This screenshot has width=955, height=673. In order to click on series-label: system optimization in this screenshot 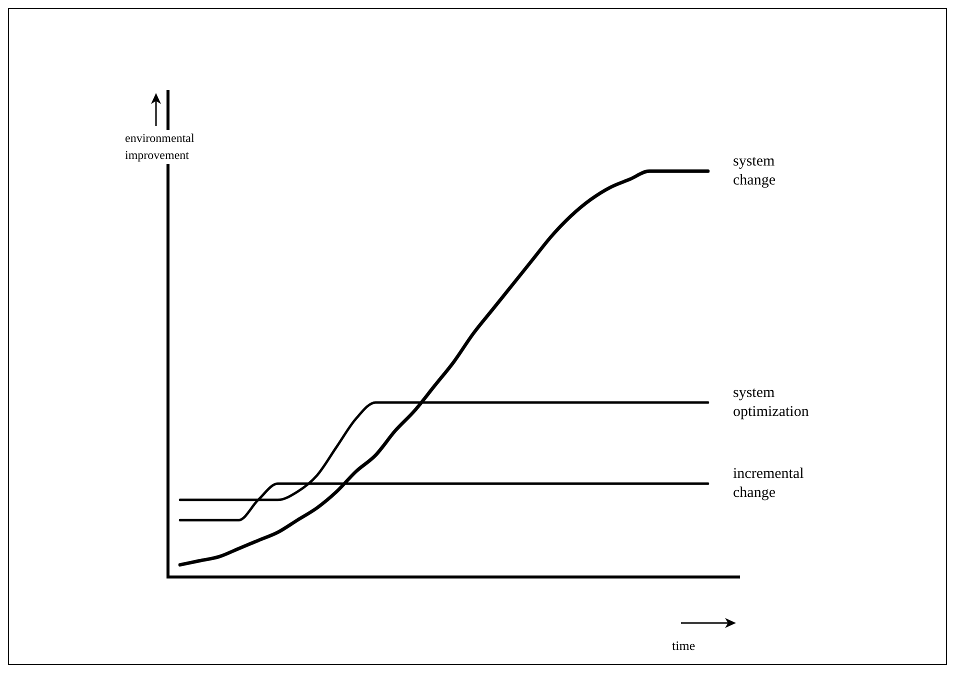, I will do `click(771, 402)`.